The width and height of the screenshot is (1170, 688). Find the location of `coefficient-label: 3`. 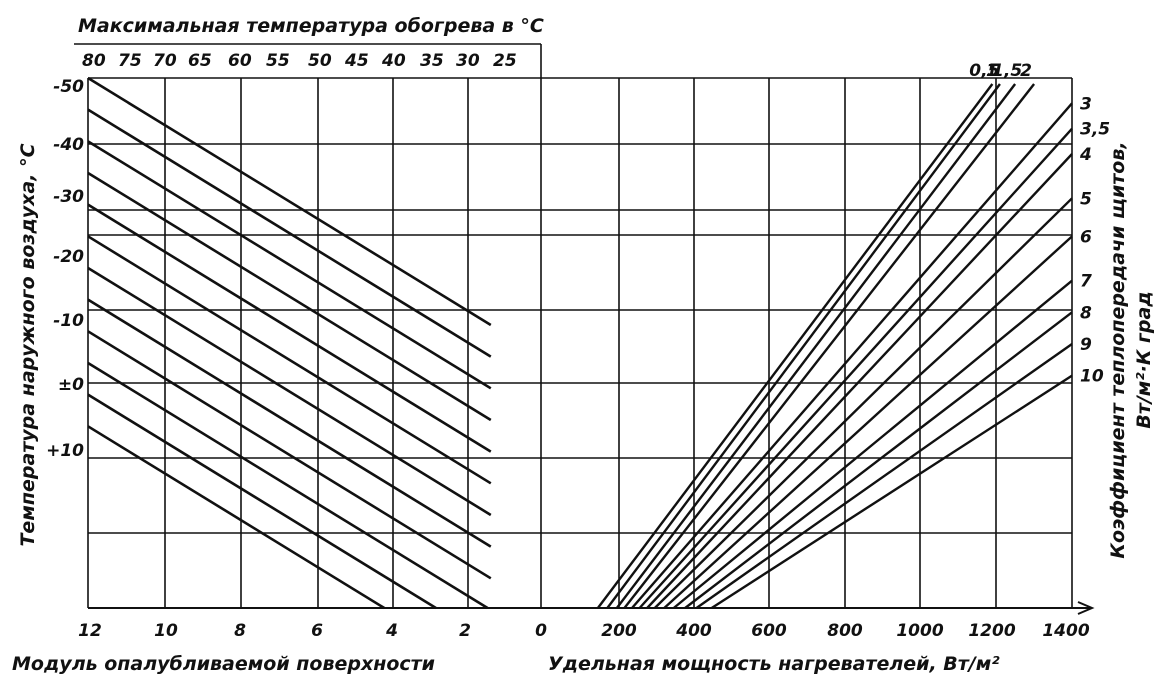

coefficient-label: 3 is located at coordinates (1086, 104).